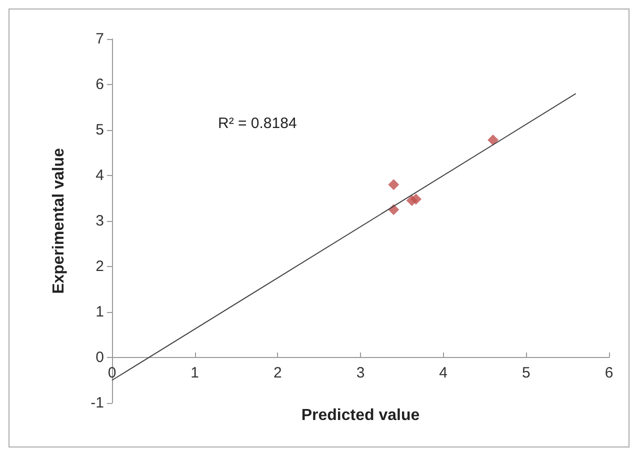 This screenshot has width=638, height=462. I want to click on y-tick-label: 4, so click(100, 175).